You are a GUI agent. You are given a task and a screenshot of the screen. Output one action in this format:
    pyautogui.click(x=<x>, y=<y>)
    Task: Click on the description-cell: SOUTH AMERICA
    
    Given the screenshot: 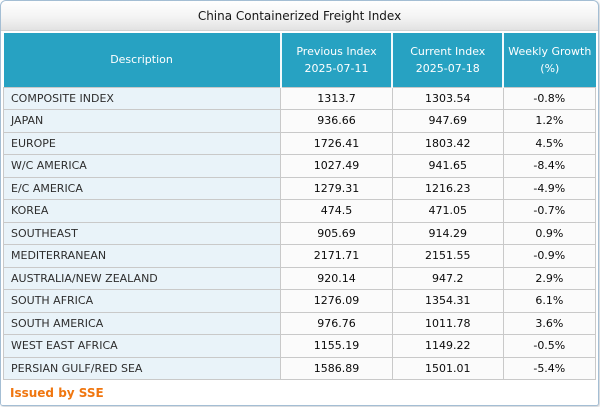 What is the action you would take?
    pyautogui.click(x=142, y=323)
    